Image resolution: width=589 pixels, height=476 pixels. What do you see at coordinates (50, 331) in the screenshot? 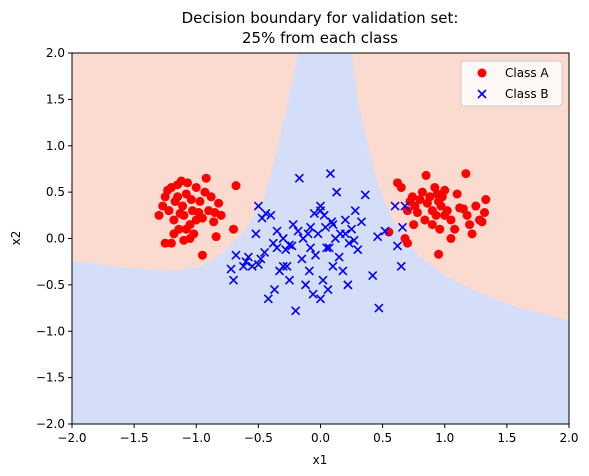
I see `y-tick-label: −1.0` at bounding box center [50, 331].